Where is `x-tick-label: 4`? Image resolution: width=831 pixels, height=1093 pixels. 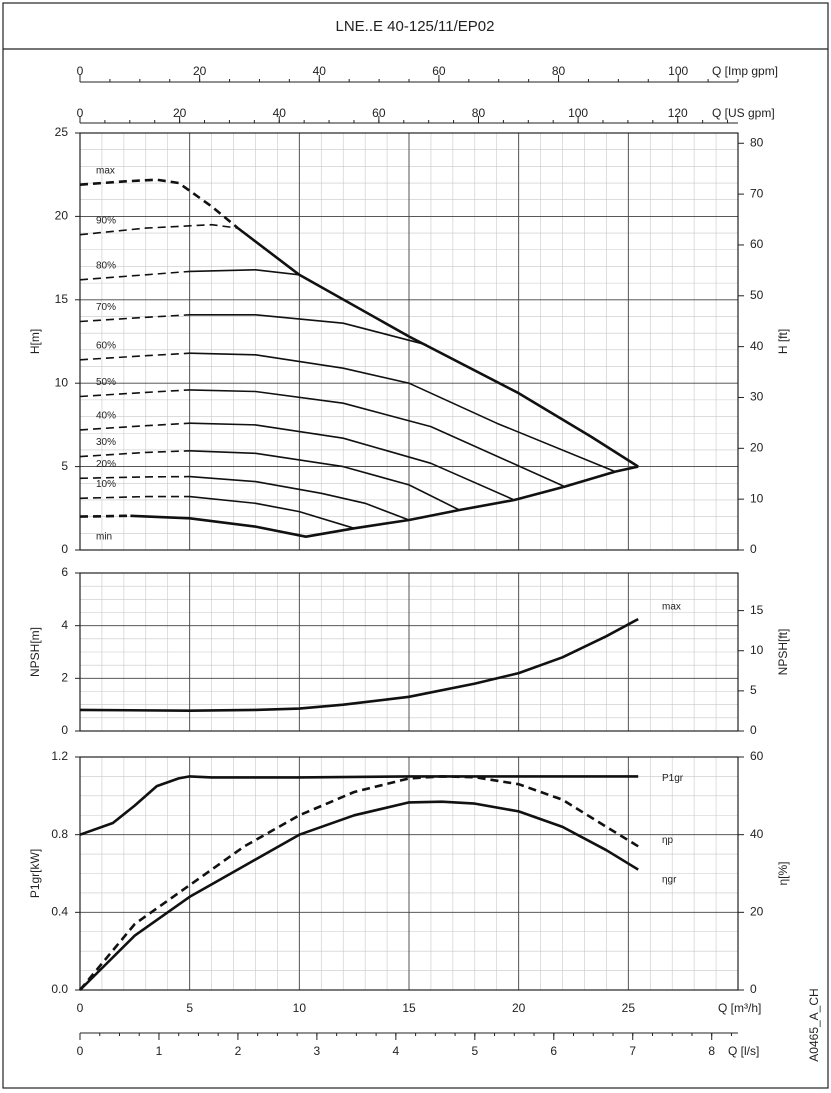 x-tick-label: 4 is located at coordinates (396, 1051).